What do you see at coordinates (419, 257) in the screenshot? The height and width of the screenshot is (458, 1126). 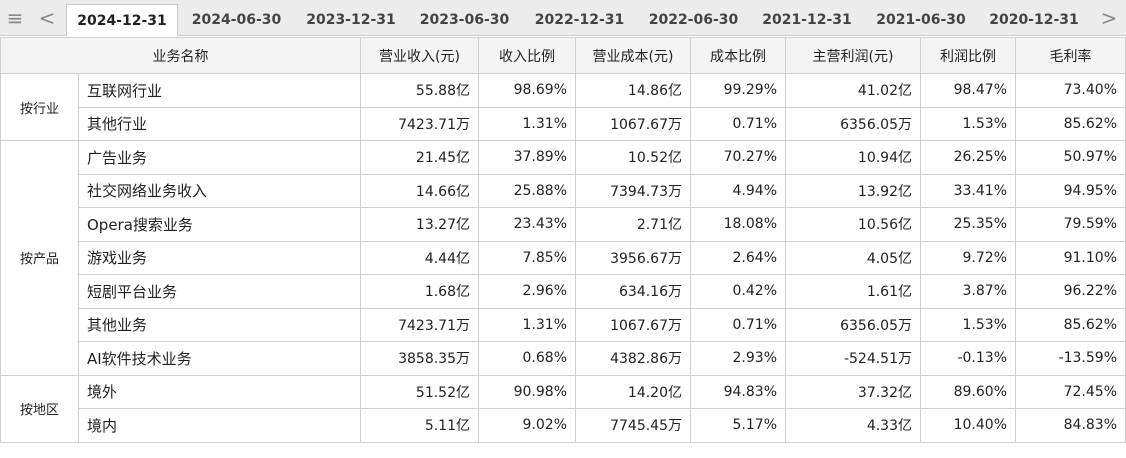 I see `cell: 4.44亿` at bounding box center [419, 257].